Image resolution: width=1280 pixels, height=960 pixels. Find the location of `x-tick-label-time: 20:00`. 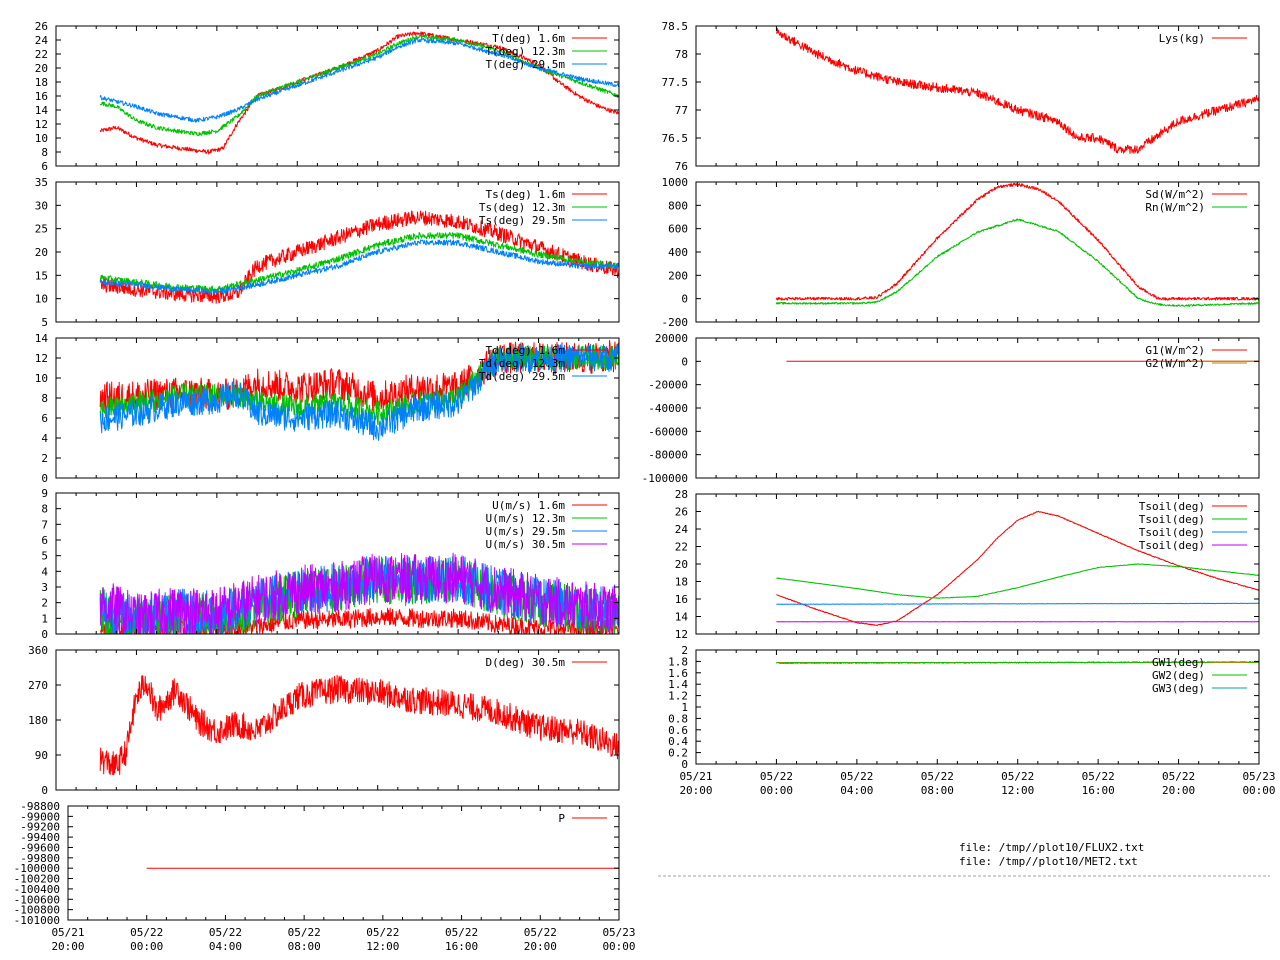

x-tick-label-time: 20:00 is located at coordinates (695, 790).